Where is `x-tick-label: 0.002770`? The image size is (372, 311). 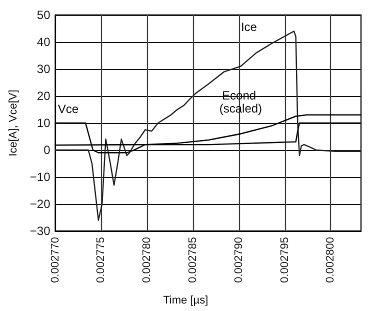 x-tick-label: 0.002770 is located at coordinates (55, 260).